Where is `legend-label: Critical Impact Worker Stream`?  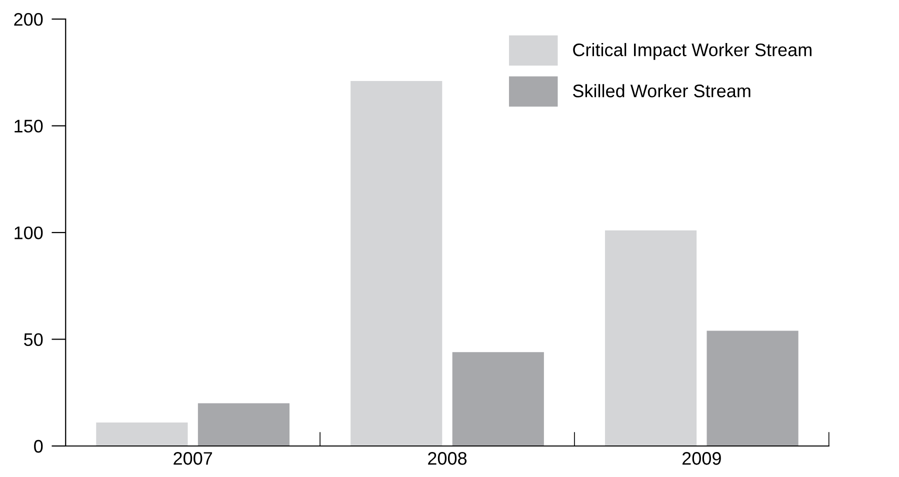 legend-label: Critical Impact Worker Stream is located at coordinates (692, 51).